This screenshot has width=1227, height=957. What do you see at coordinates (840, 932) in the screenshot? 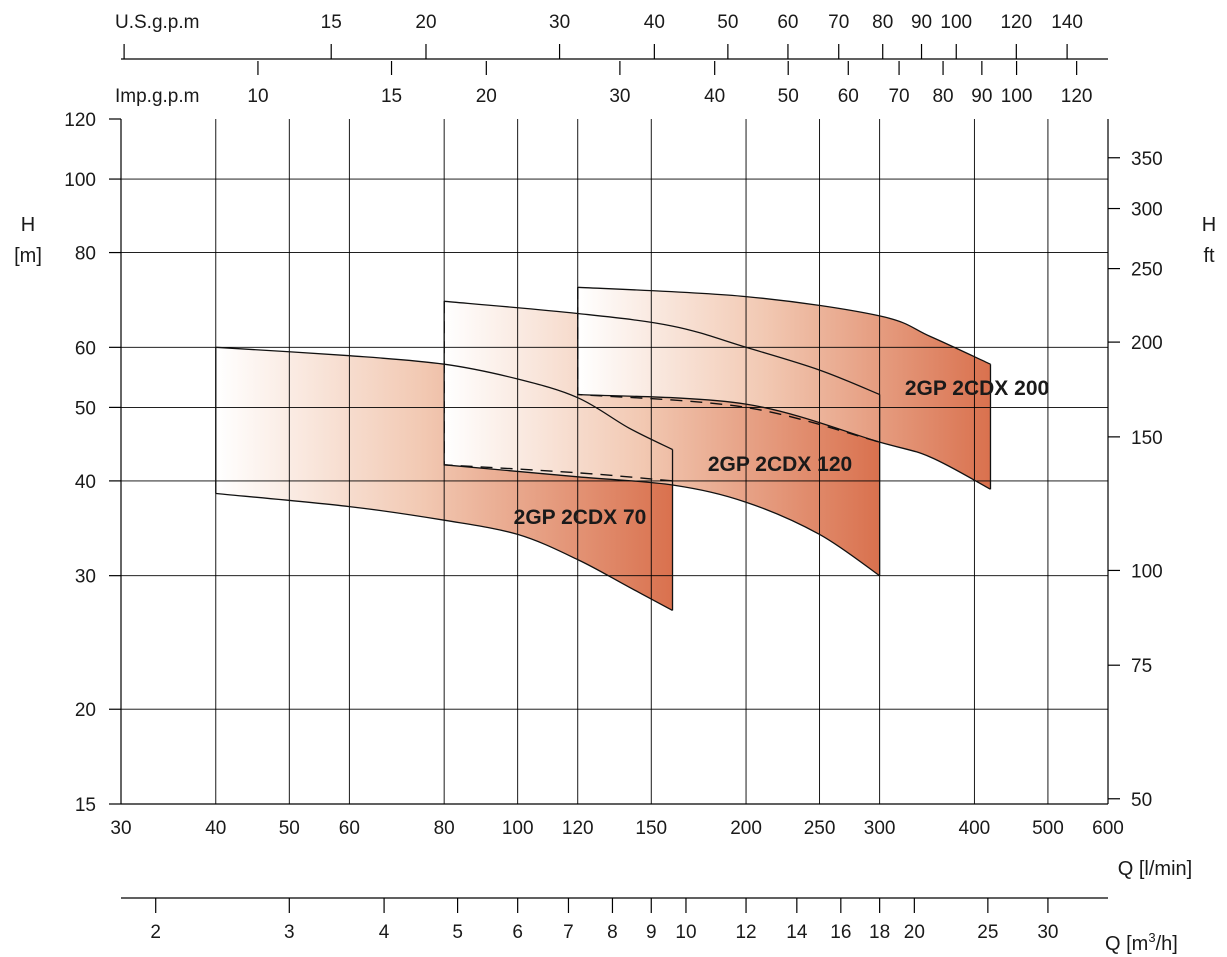
I see `m3h-tick-label: 16` at bounding box center [840, 932].